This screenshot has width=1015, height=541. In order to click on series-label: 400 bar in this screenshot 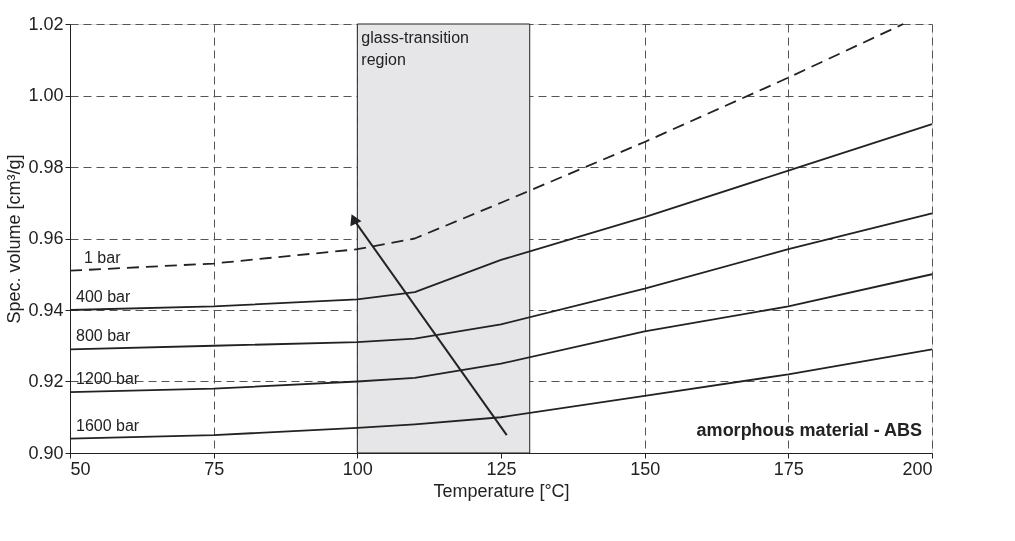, I will do `click(103, 296)`.